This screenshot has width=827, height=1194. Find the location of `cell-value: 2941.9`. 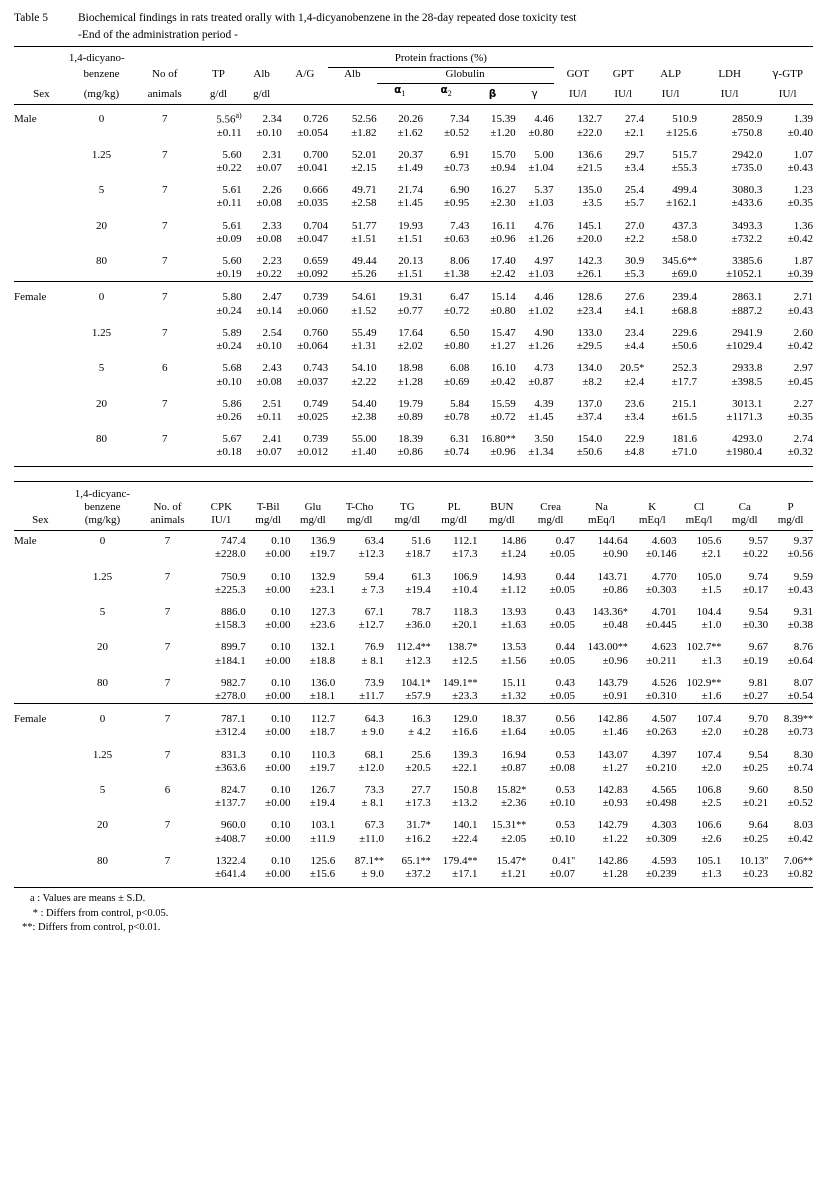

cell-value: 2941.9 is located at coordinates (747, 332).